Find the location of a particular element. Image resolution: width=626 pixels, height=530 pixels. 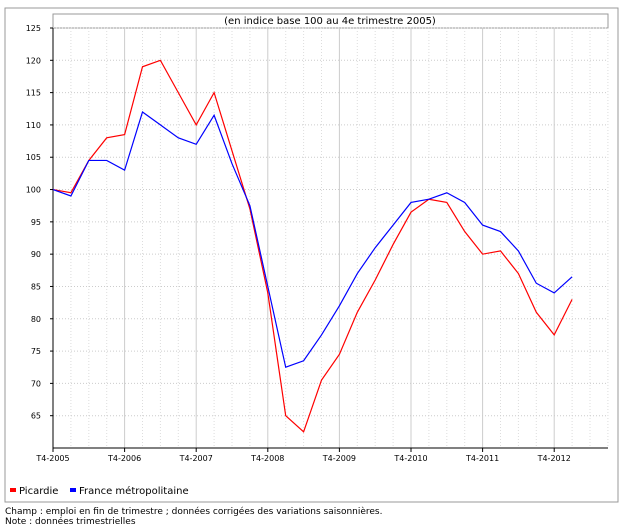

title-box is located at coordinates (330, 21).